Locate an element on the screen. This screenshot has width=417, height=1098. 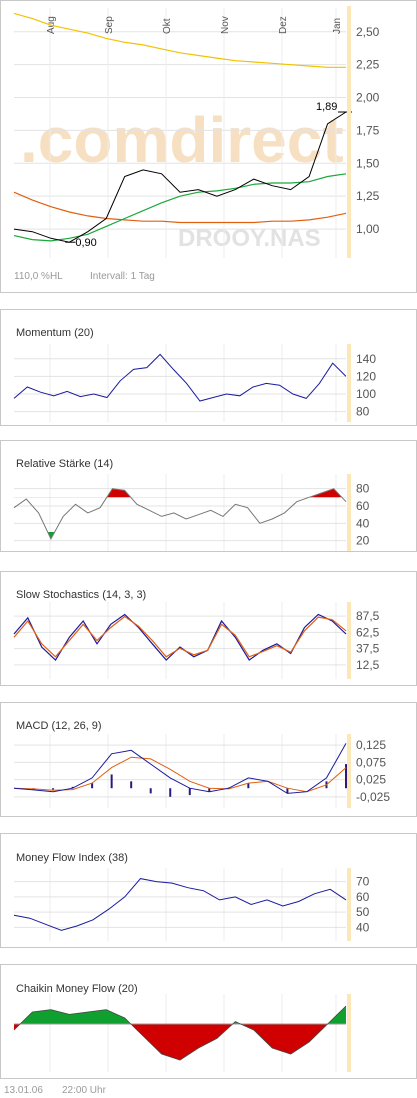
relative-strength-panel: Relative Stärke (14) 80 60 40 20 is located at coordinates (208, 496).